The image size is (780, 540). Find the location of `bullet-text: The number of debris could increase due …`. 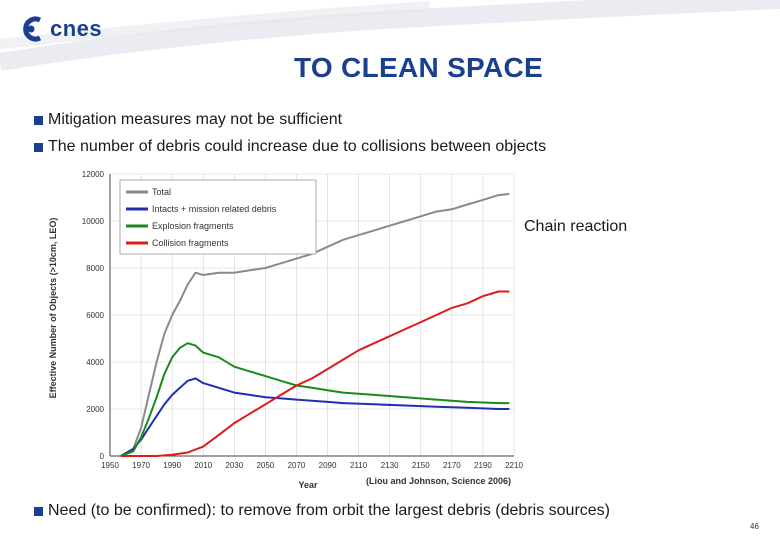

bullet-text: The number of debris could increase due … is located at coordinates (297, 146).